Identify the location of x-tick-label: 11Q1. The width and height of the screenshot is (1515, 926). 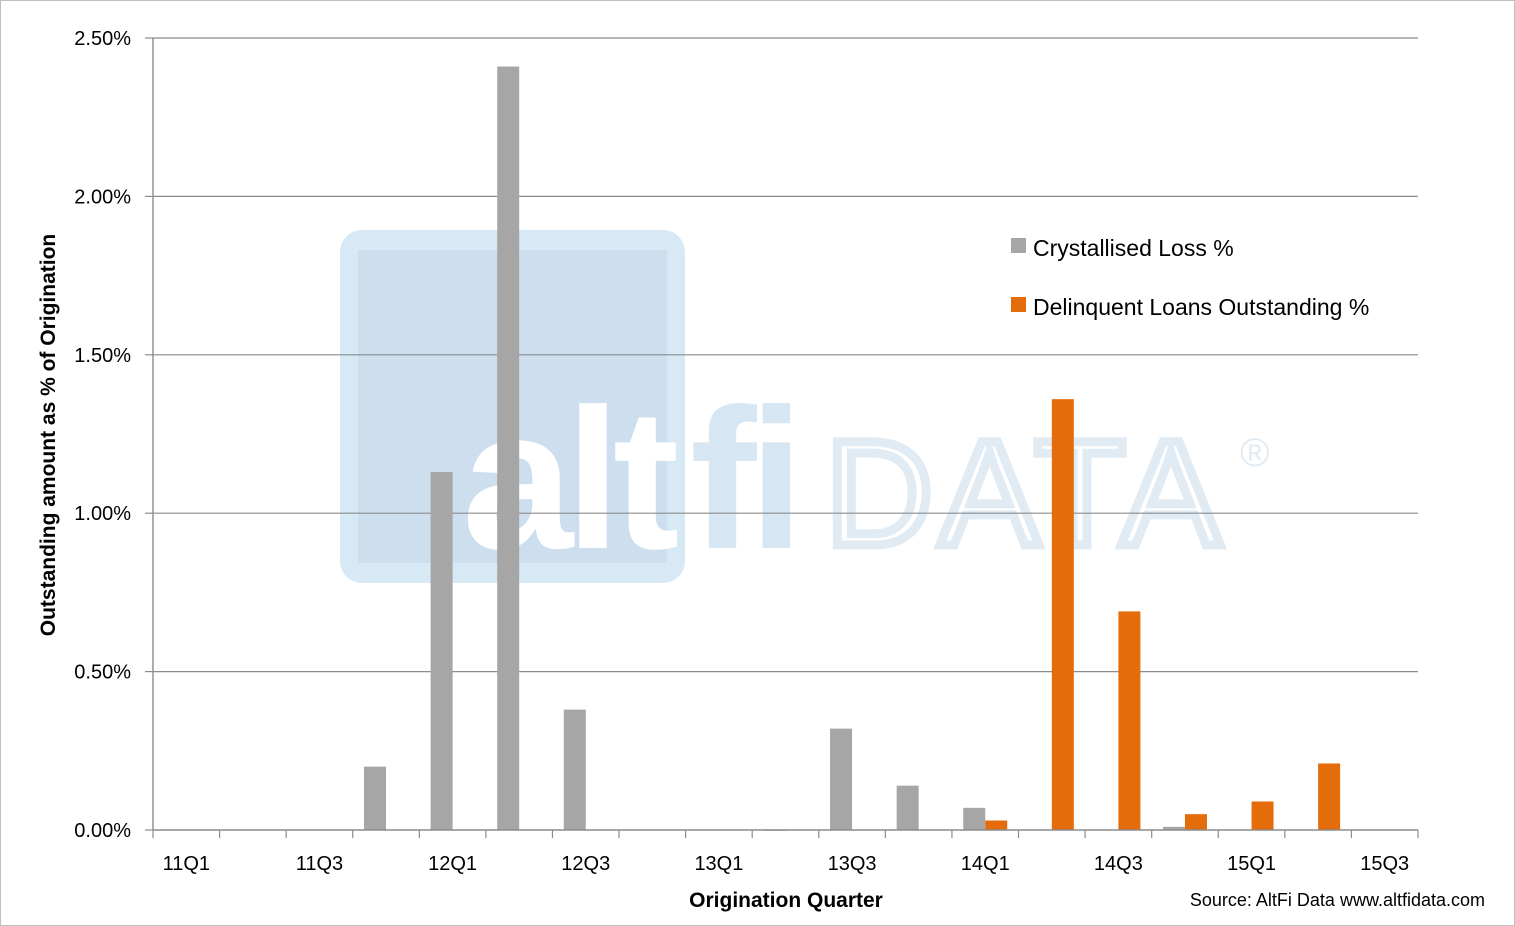
(186, 864).